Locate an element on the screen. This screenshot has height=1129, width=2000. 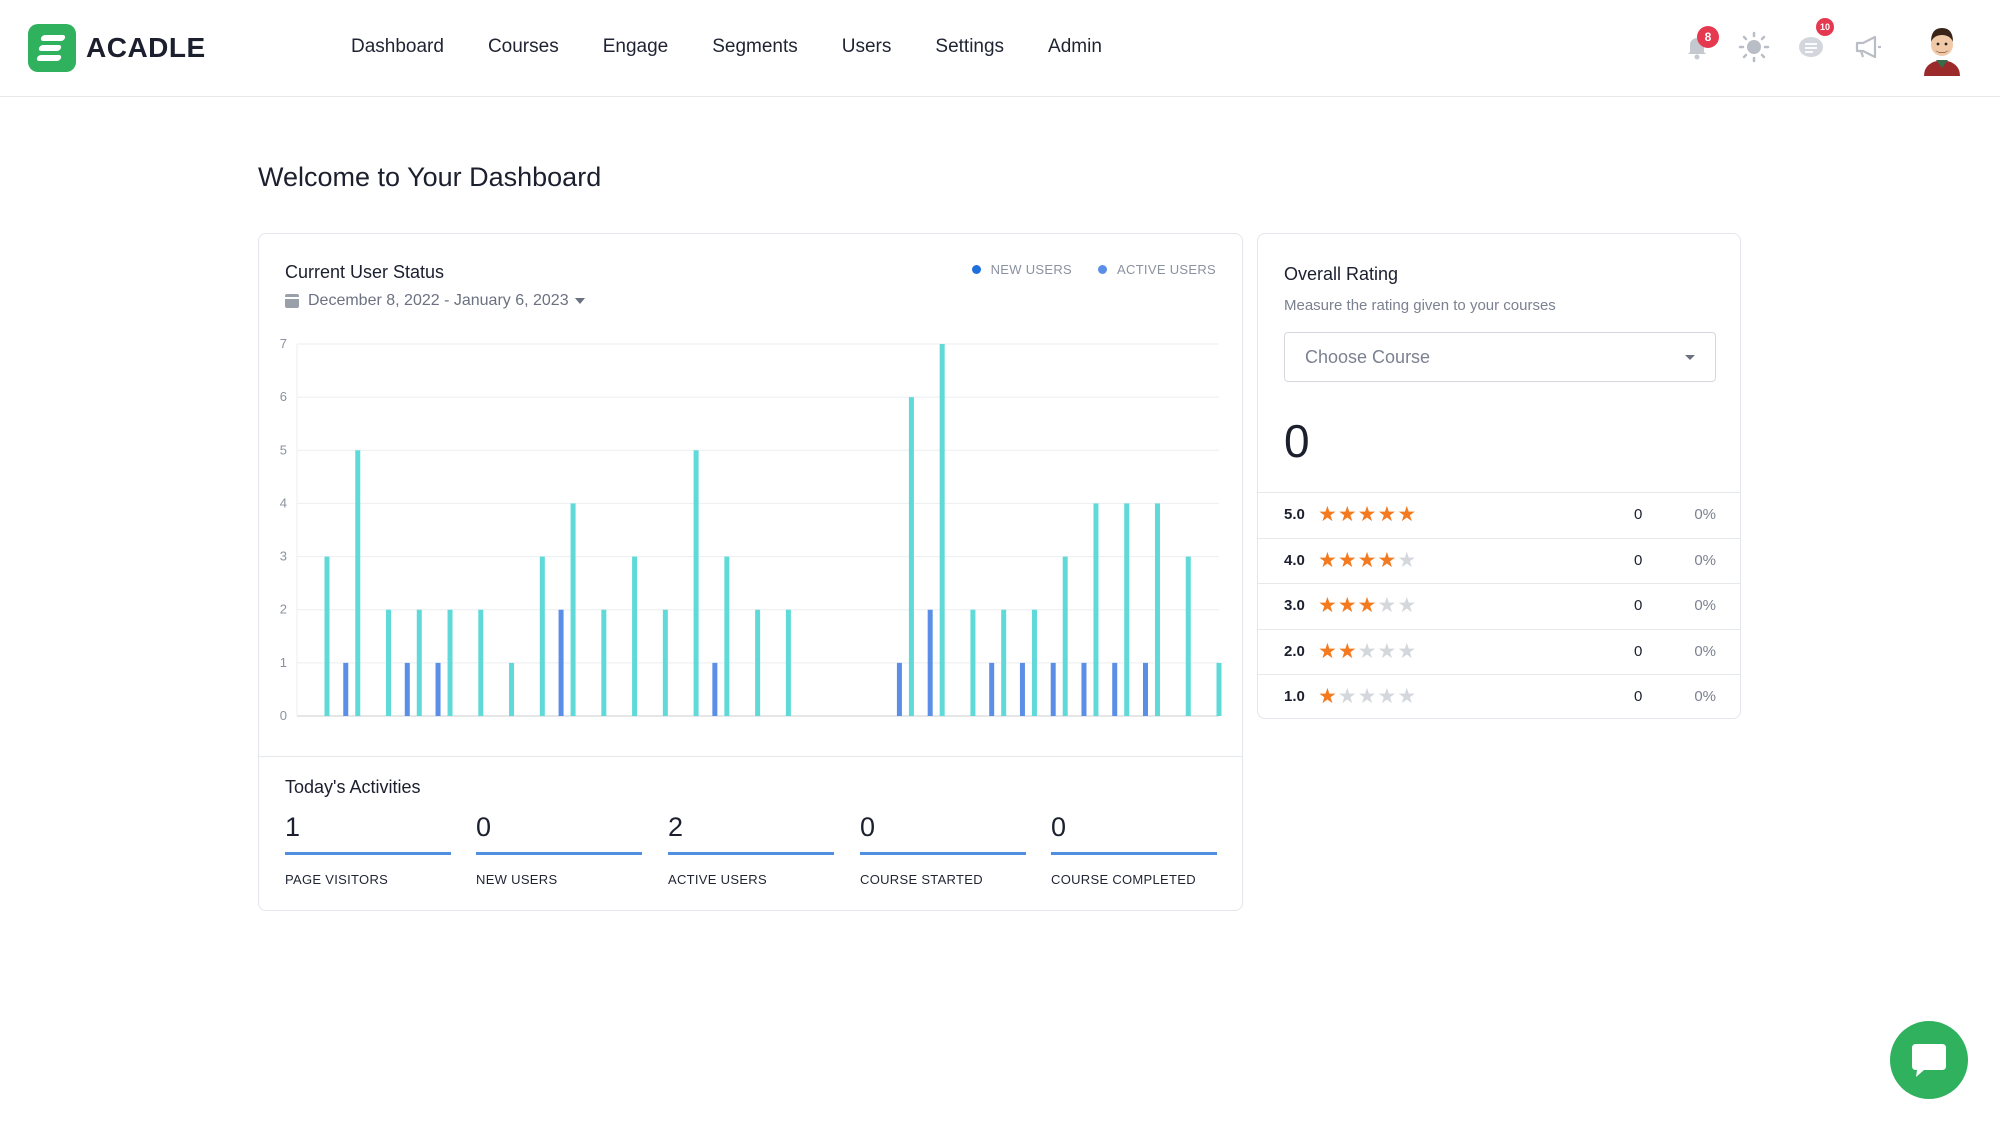
legend-active-users-label: ACTIVE USERS is located at coordinates (1166, 269).